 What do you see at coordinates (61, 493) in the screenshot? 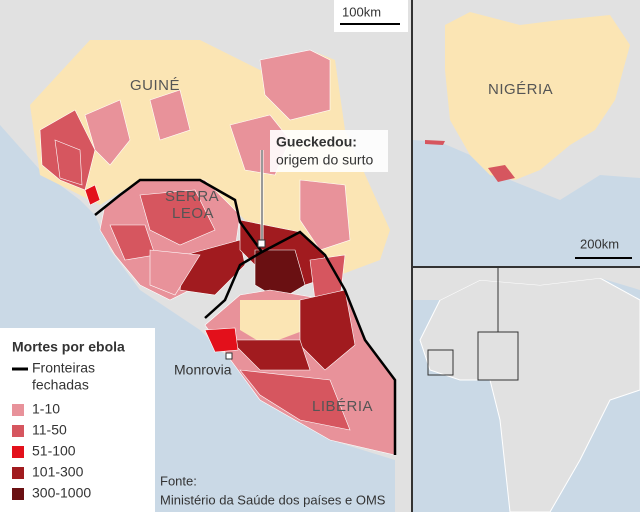
I see `legend-label: 300-1000` at bounding box center [61, 493].